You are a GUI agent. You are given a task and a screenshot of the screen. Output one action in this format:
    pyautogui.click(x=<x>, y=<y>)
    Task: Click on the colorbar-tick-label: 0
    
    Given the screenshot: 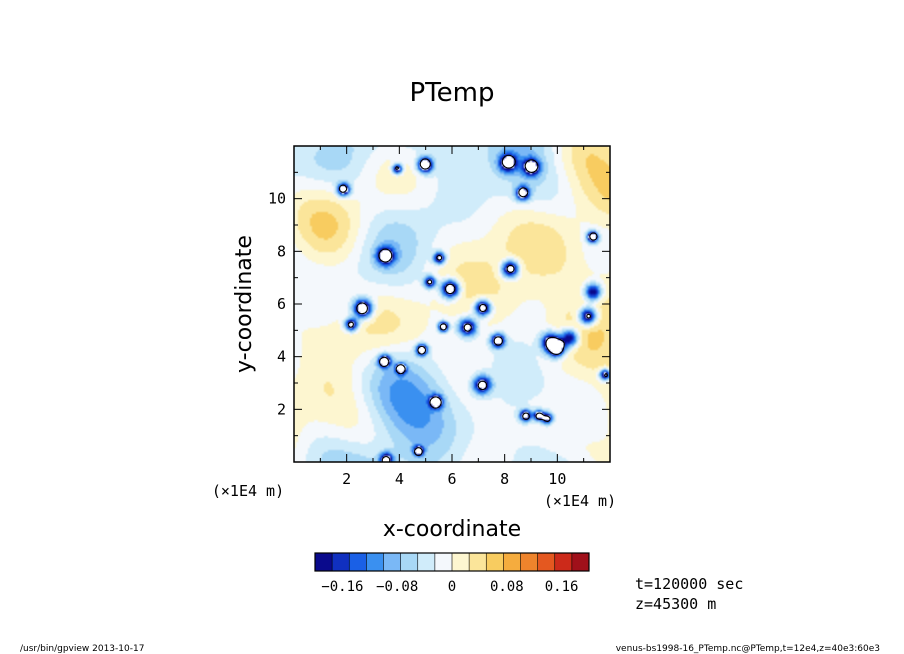 What is the action you would take?
    pyautogui.click(x=452, y=587)
    